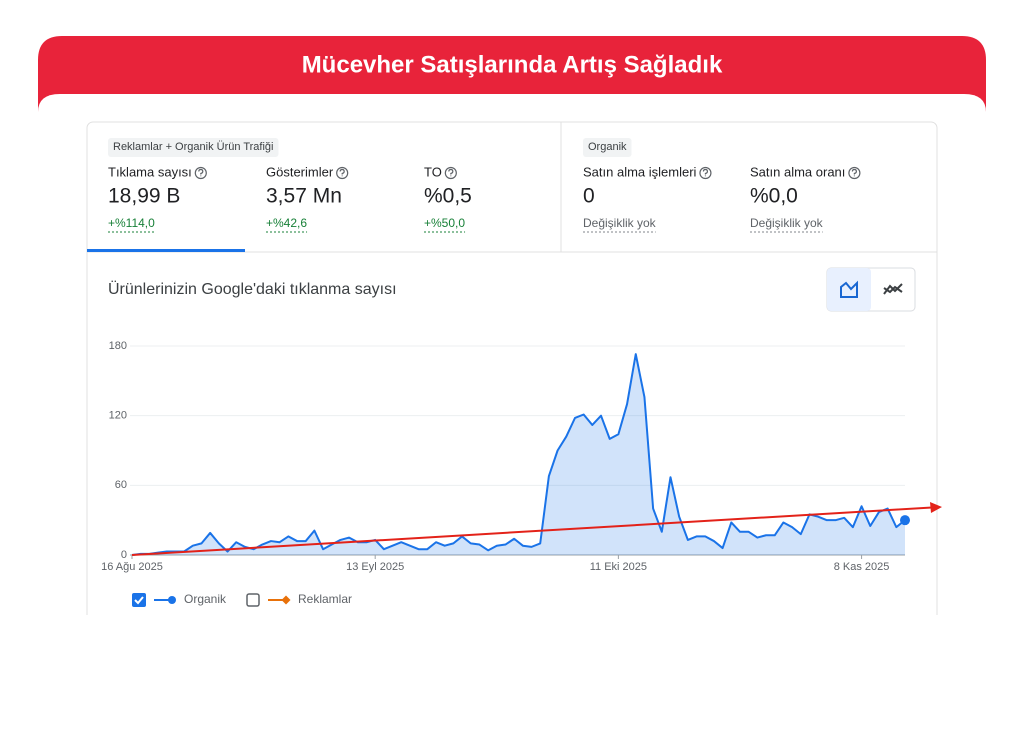 The height and width of the screenshot is (729, 1024). Describe the element at coordinates (132, 567) in the screenshot. I see `x-tick-label: 16 Ağu 2025` at that location.